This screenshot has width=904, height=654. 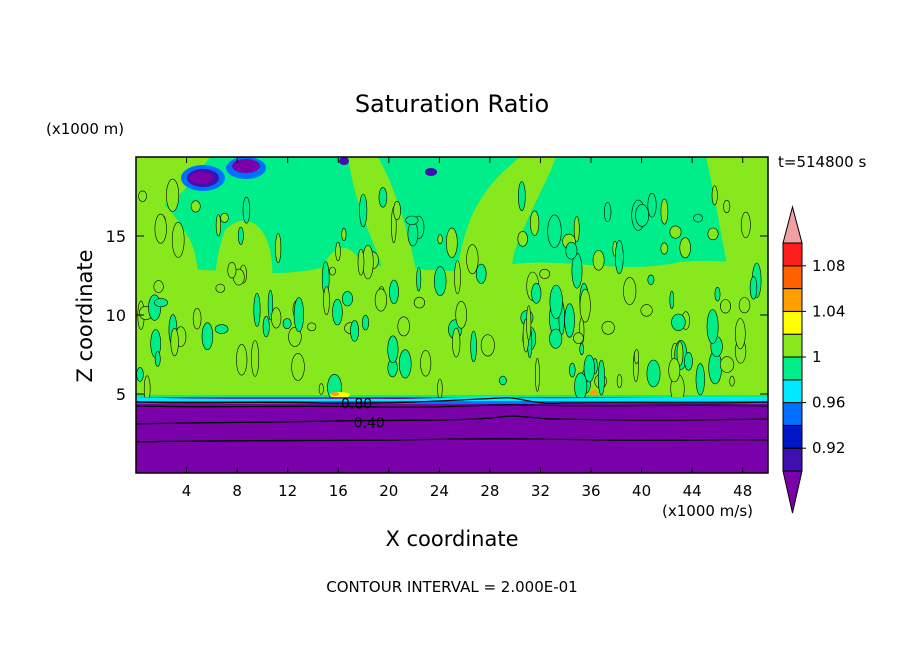 What do you see at coordinates (369, 423) in the screenshot?
I see `contour-label: 0.40` at bounding box center [369, 423].